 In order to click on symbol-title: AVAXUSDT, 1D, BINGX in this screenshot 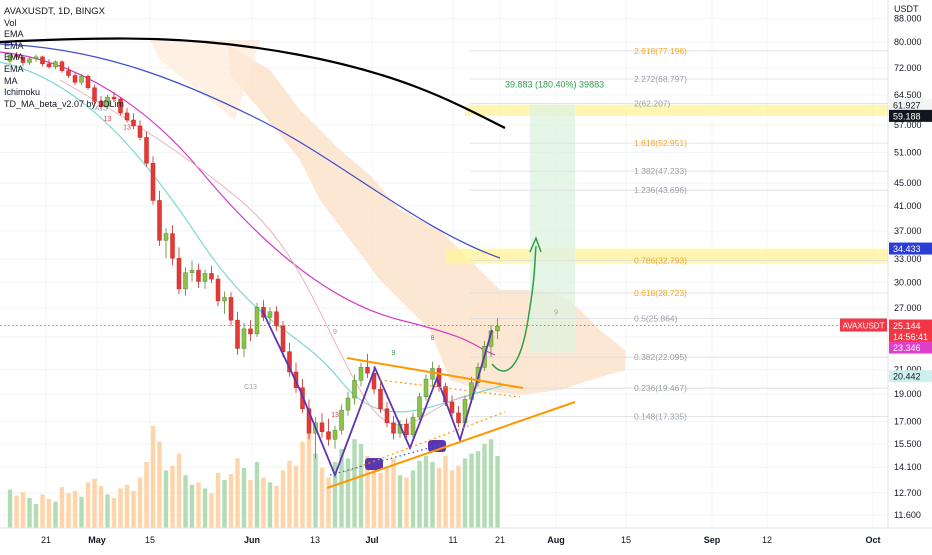, I will do `click(55, 11)`.